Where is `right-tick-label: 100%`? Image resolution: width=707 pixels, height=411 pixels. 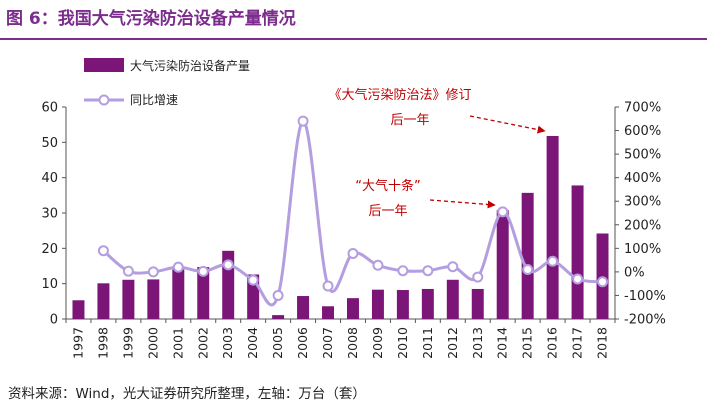
right-tick-label: 100% is located at coordinates (642, 249).